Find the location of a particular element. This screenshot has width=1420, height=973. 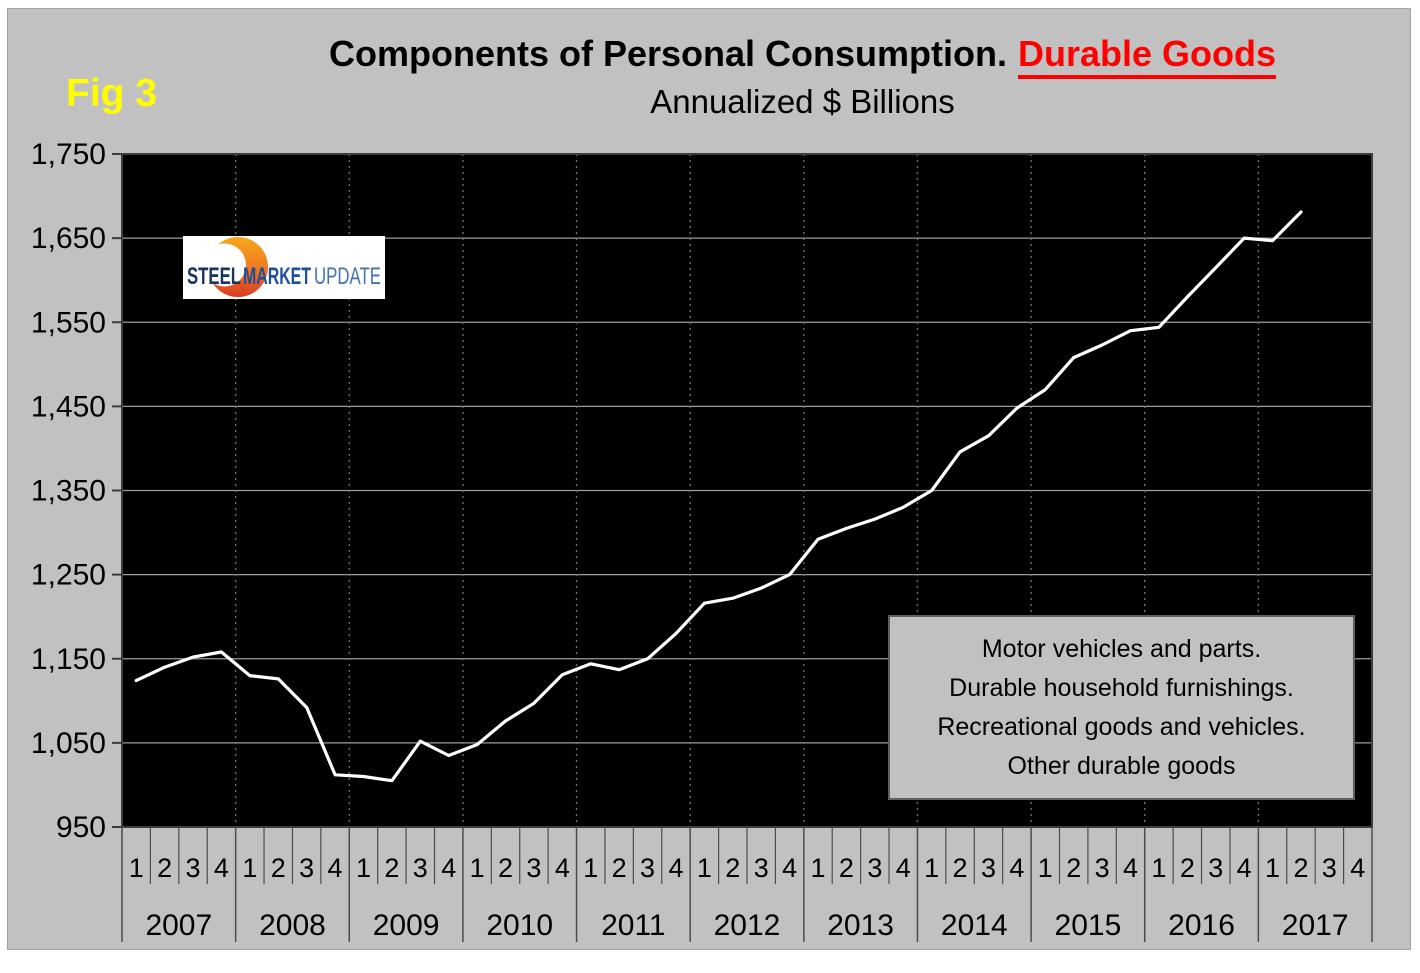

y-axis-label: 1,250 is located at coordinates (68, 575).